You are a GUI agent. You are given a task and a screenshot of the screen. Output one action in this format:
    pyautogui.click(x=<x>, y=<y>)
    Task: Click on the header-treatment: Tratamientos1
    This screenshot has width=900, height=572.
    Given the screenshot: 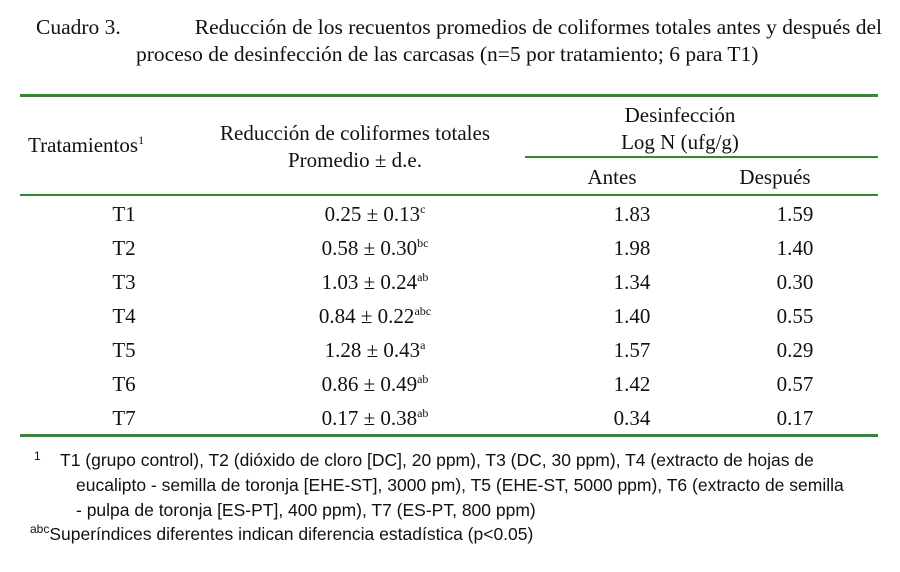 What is the action you would take?
    pyautogui.click(x=94, y=145)
    